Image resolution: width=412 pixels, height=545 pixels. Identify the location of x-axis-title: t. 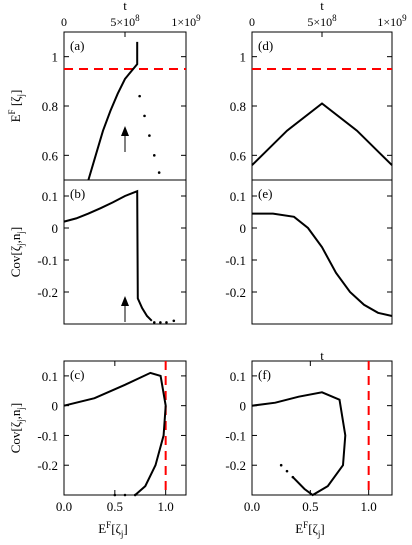
(322, 355).